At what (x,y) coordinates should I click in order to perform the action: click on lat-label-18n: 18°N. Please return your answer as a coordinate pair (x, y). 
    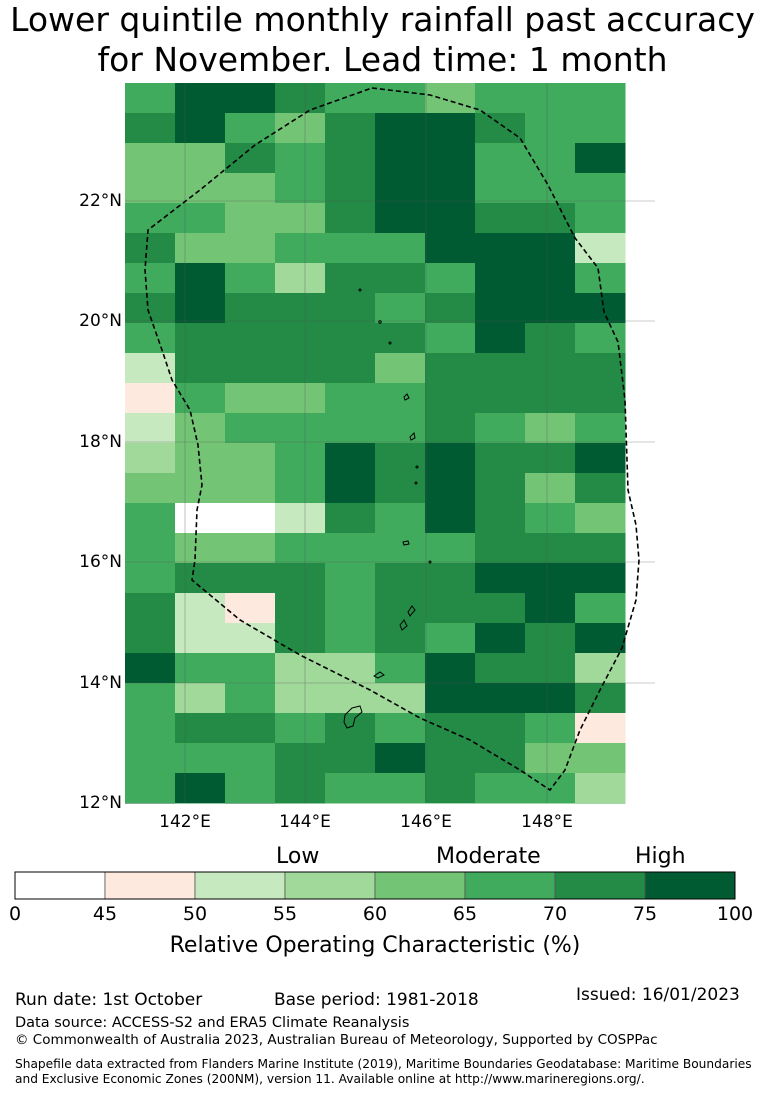
    Looking at the image, I should click on (100, 442).